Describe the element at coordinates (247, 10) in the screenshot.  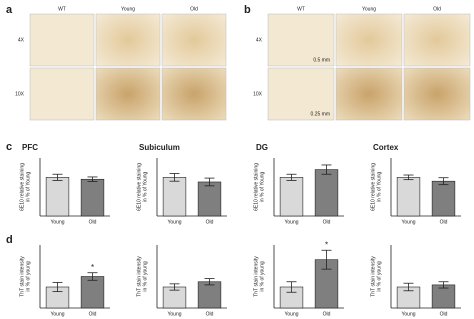
I see `panel-label: b` at that location.